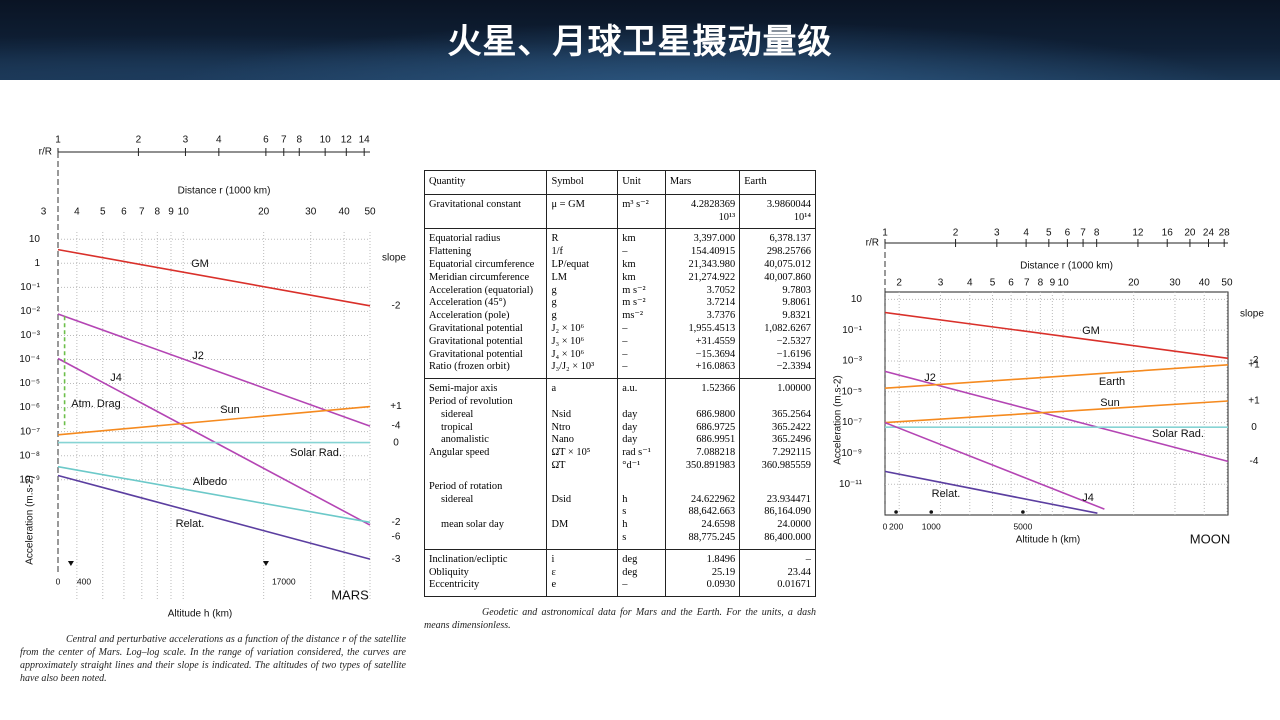  I want to click on series-label: Relat., so click(946, 494).